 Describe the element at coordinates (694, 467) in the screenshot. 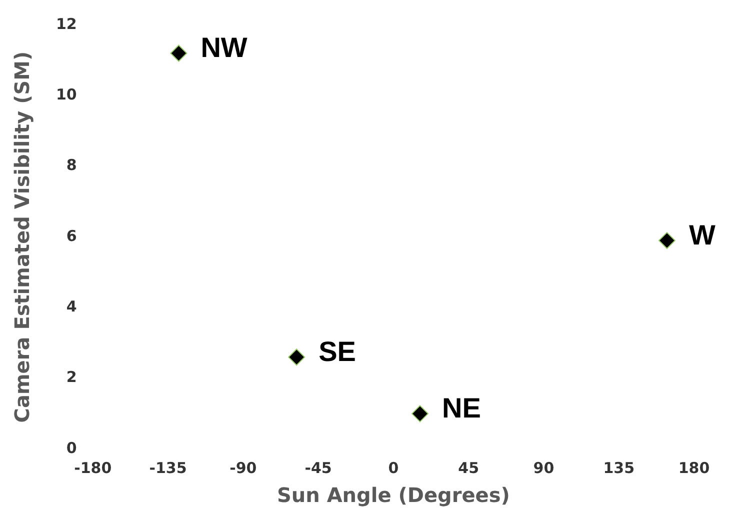

I see `x-tick-label: 180` at that location.